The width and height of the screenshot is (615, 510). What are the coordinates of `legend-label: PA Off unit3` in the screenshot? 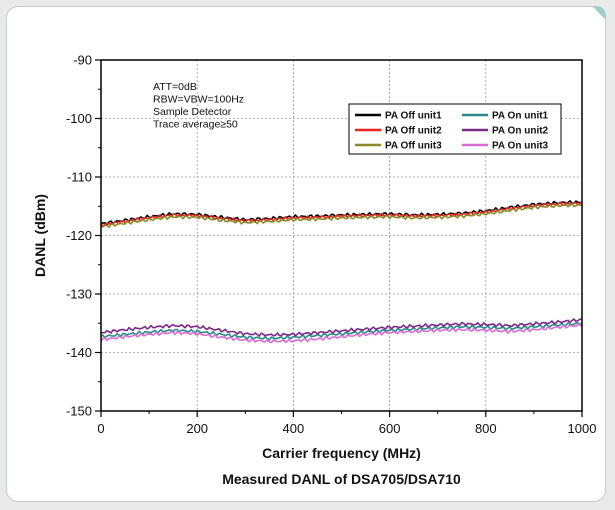 It's located at (413, 146).